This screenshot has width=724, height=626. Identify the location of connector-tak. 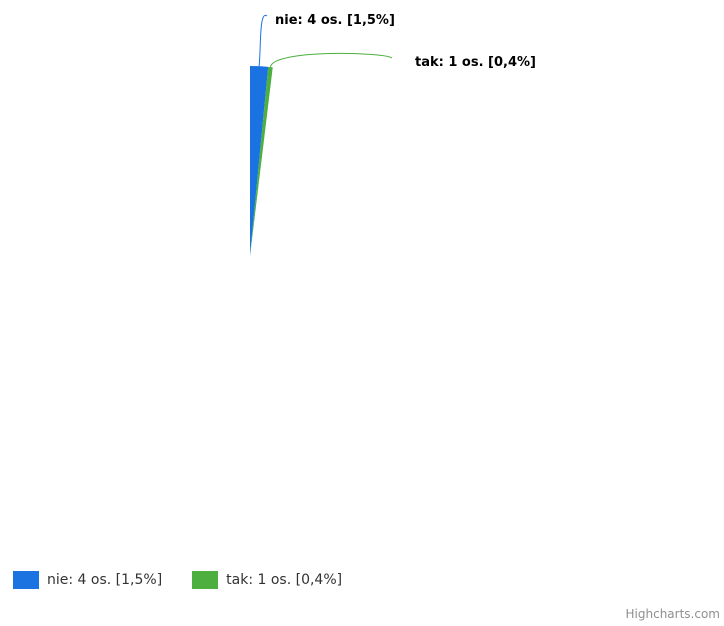
(331, 60).